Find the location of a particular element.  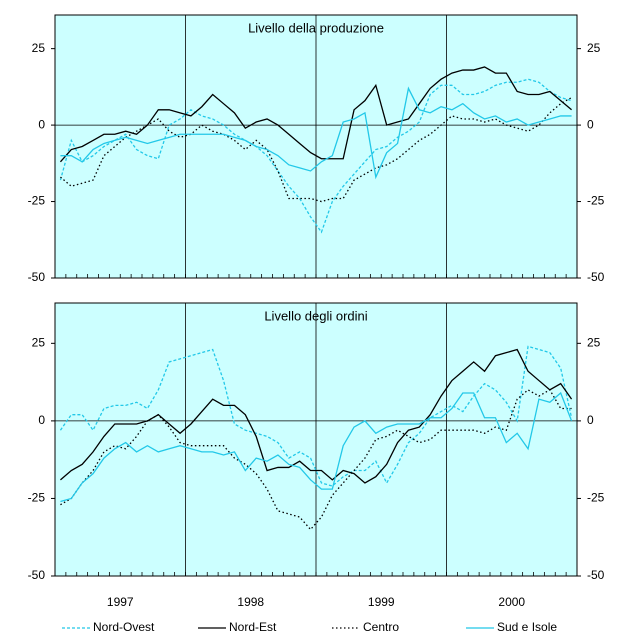

year-label: 1998 is located at coordinates (250, 602).